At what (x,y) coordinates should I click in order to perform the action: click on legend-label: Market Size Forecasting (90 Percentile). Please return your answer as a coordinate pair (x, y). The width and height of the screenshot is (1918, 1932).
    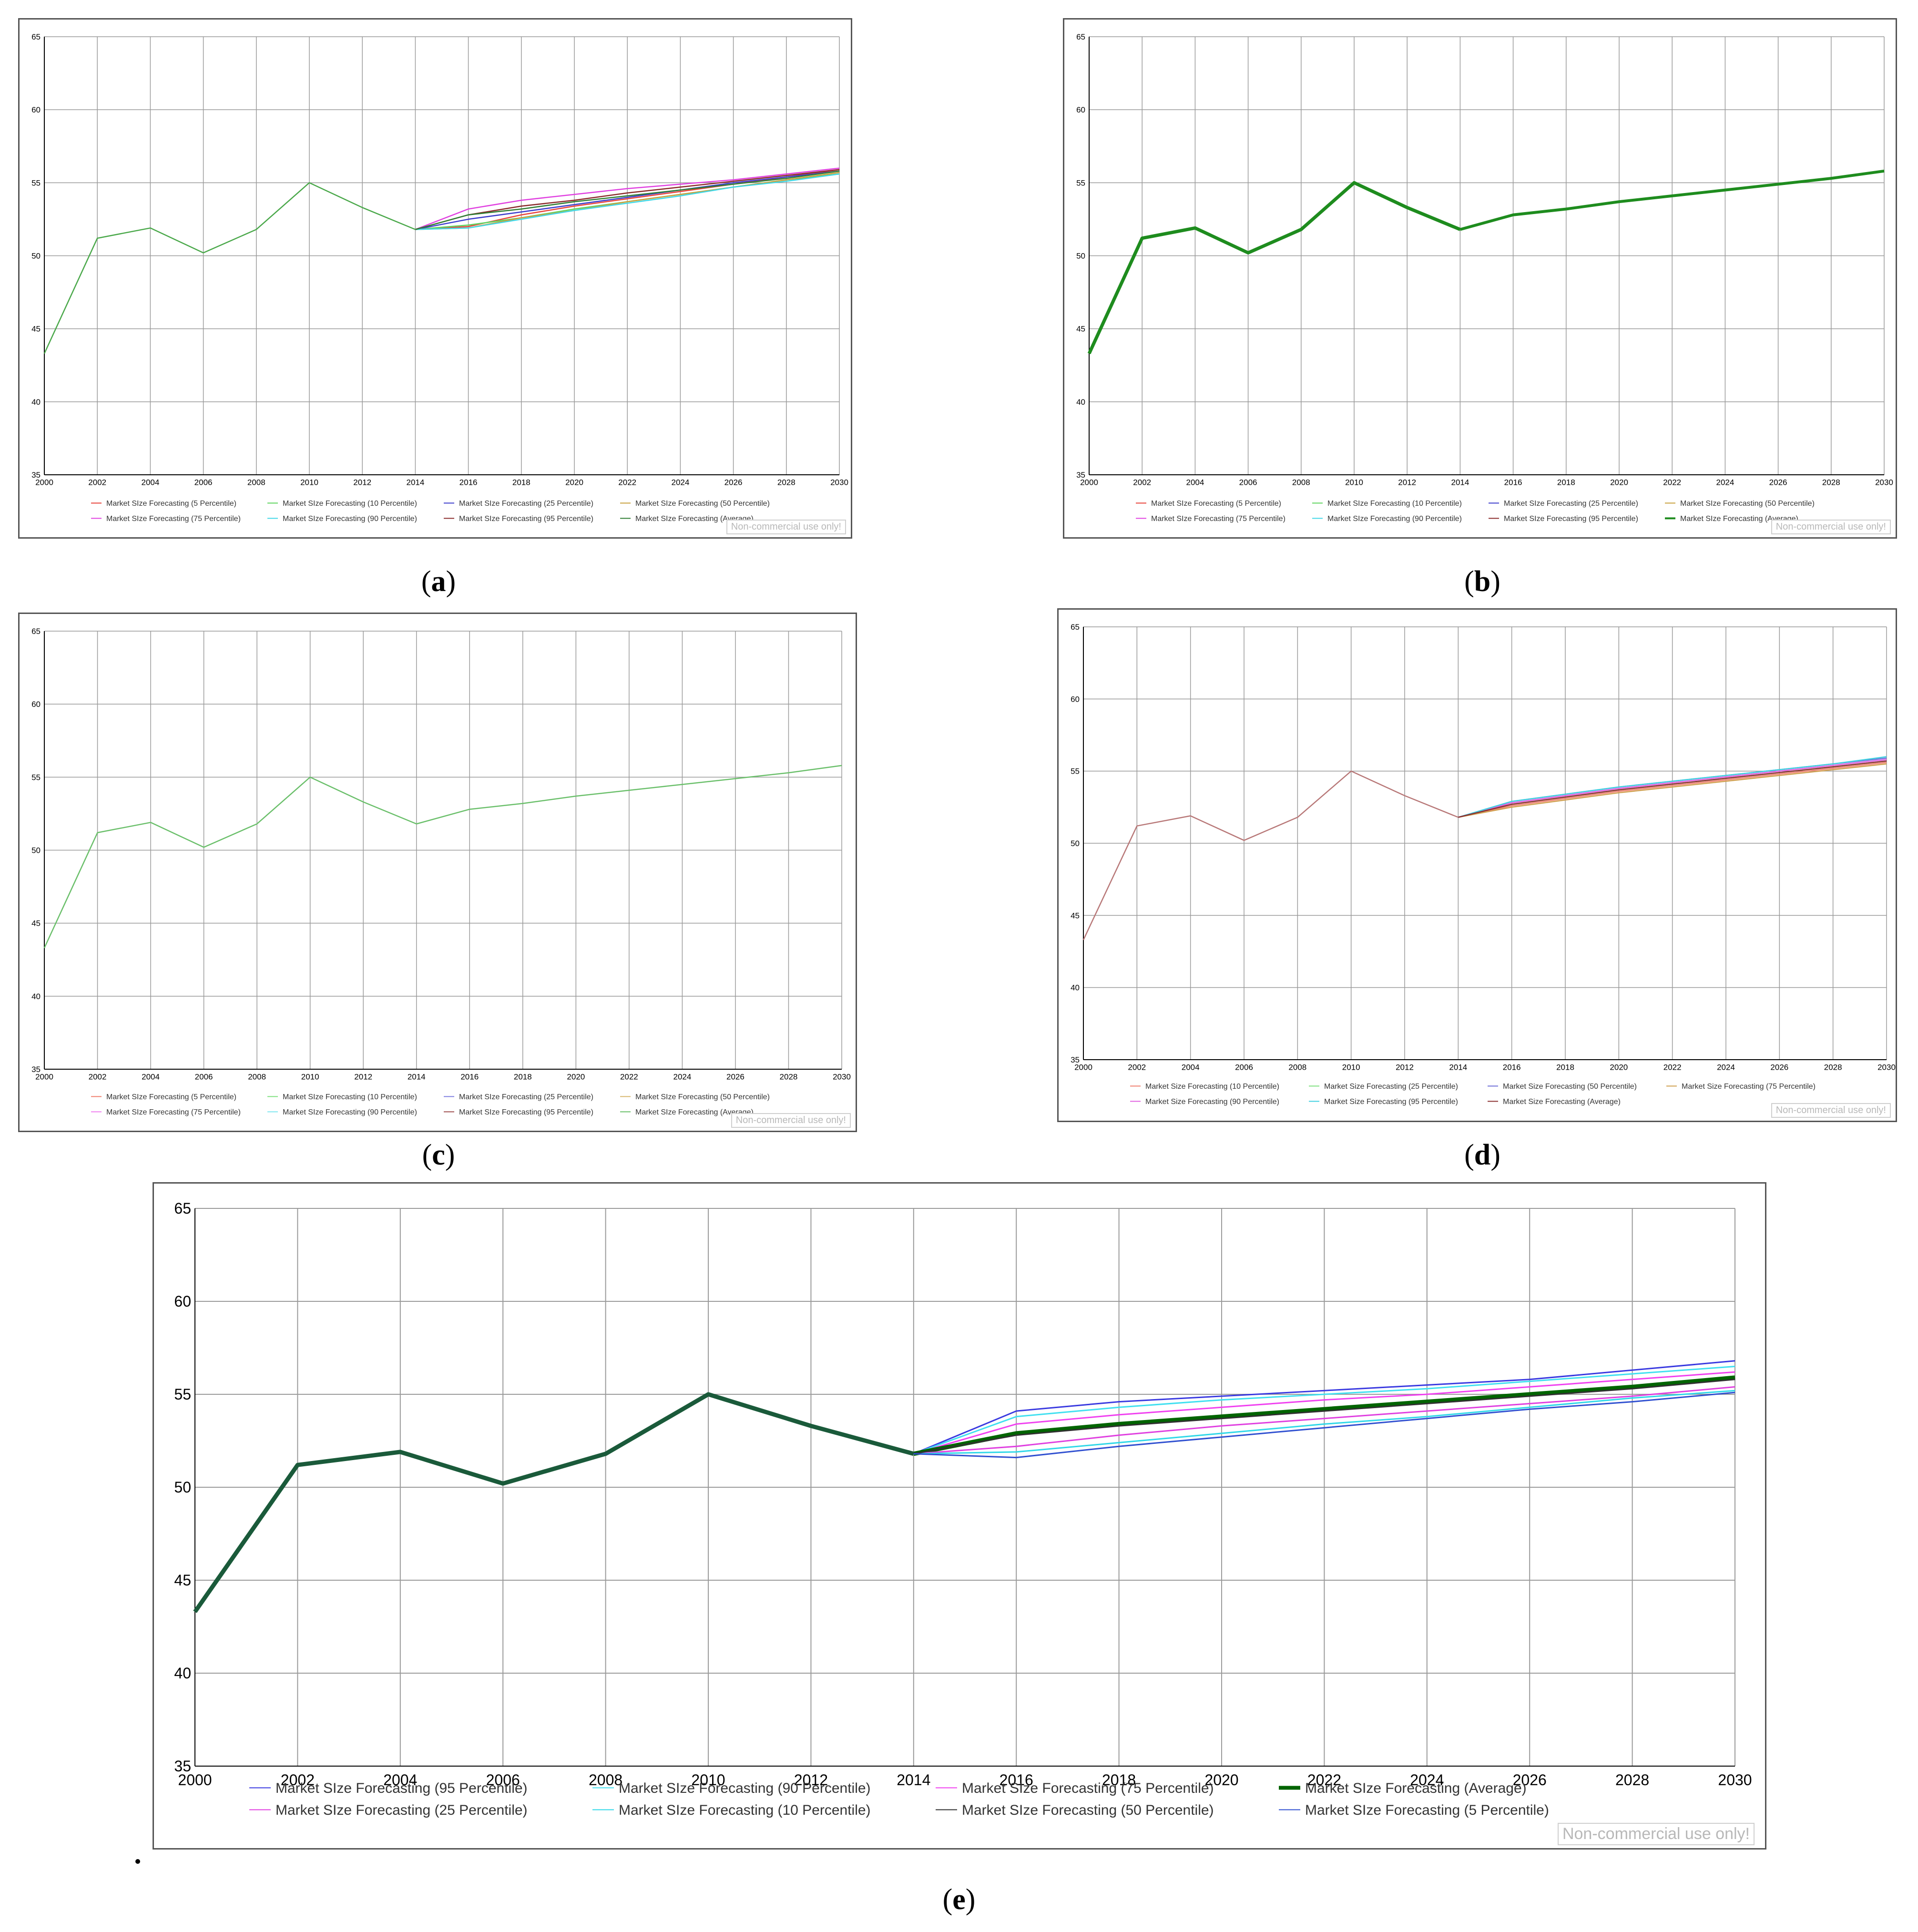
    Looking at the image, I should click on (1212, 1102).